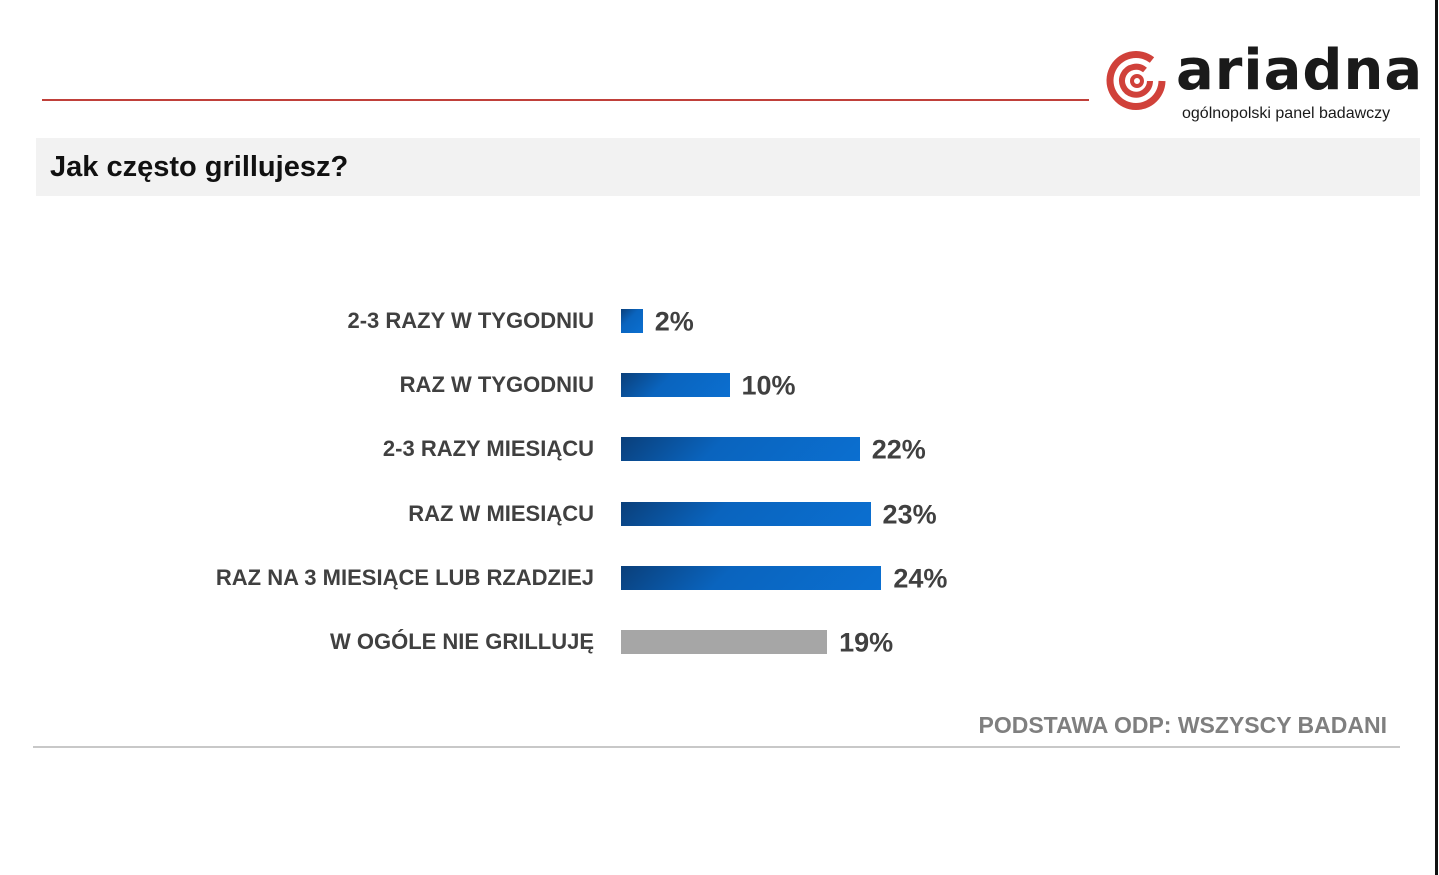 The image size is (1439, 875). I want to click on category-label: W OGÓLE NIE GRILLUJĘ, so click(461, 641).